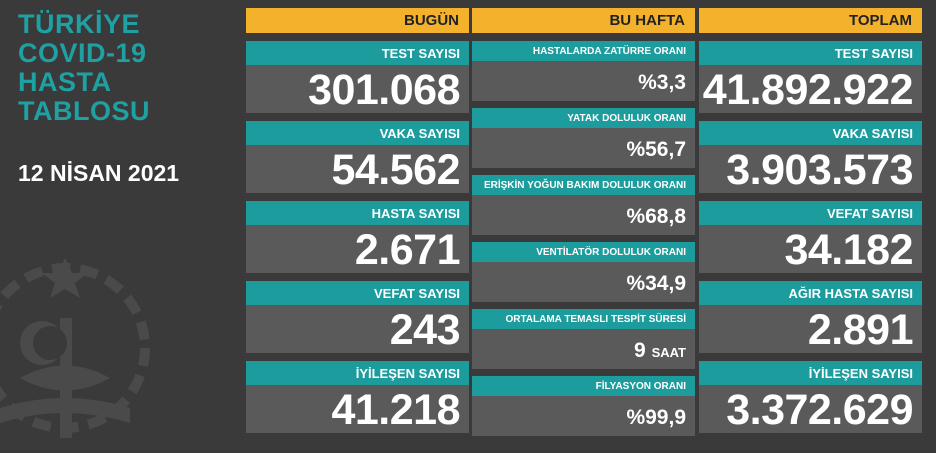  Describe the element at coordinates (583, 51) in the screenshot. I see `card-label: HASTALARDA ZATÜRRE ORANI` at that location.